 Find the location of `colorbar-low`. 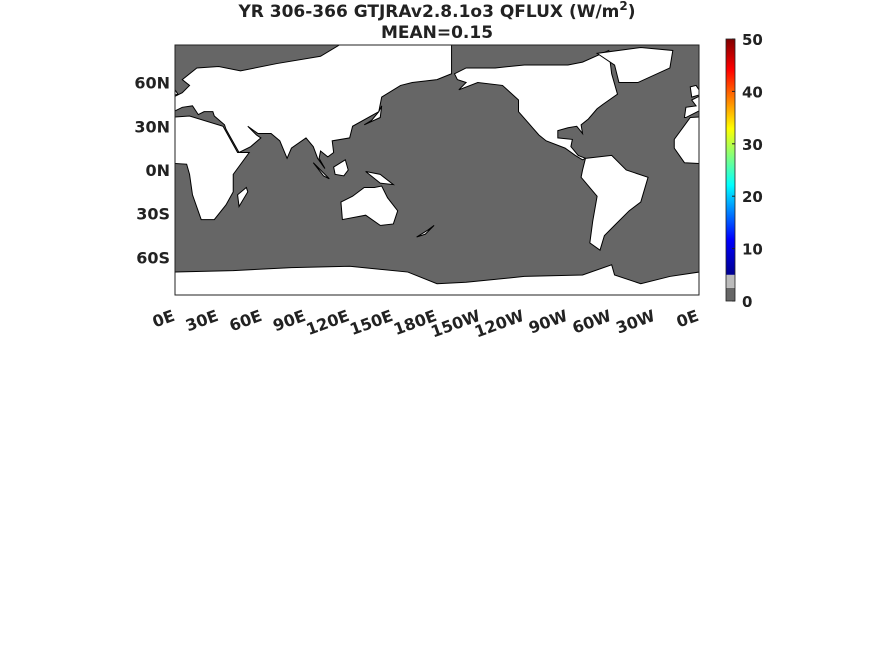

colorbar-low is located at coordinates (730, 294).